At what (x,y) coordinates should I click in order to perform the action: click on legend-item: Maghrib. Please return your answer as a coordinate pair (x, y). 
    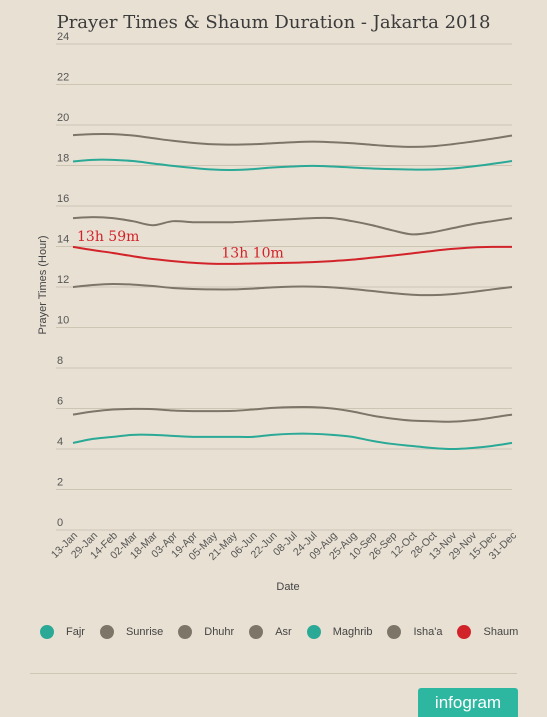
    Looking at the image, I should click on (339, 632).